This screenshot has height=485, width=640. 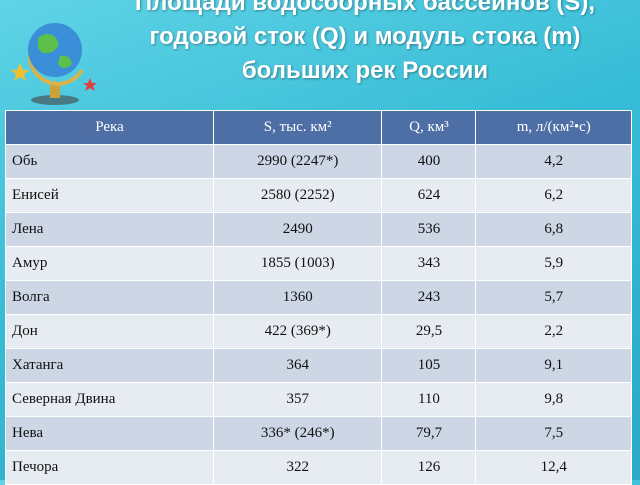 What do you see at coordinates (429, 263) in the screenshot?
I see `value-cell: 343` at bounding box center [429, 263].